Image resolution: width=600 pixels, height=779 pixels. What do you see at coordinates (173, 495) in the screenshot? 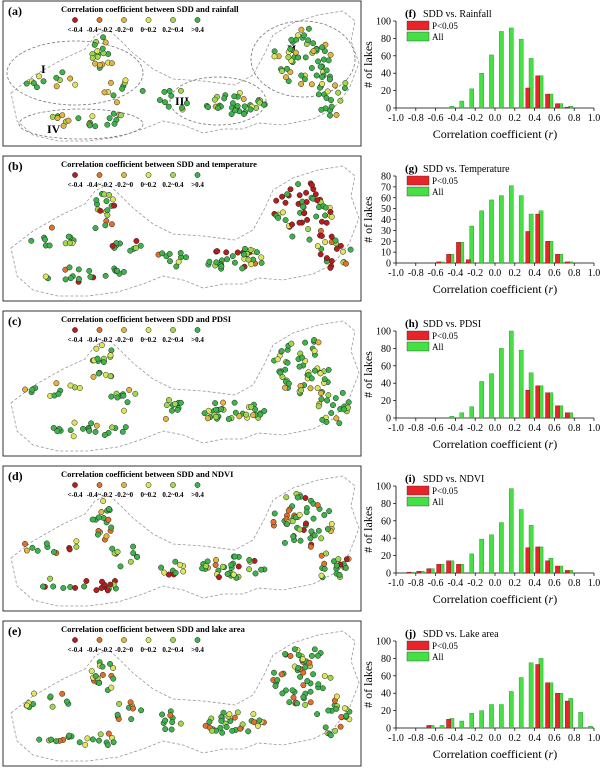
I see `legend-label: 0.2~0.4` at bounding box center [173, 495].